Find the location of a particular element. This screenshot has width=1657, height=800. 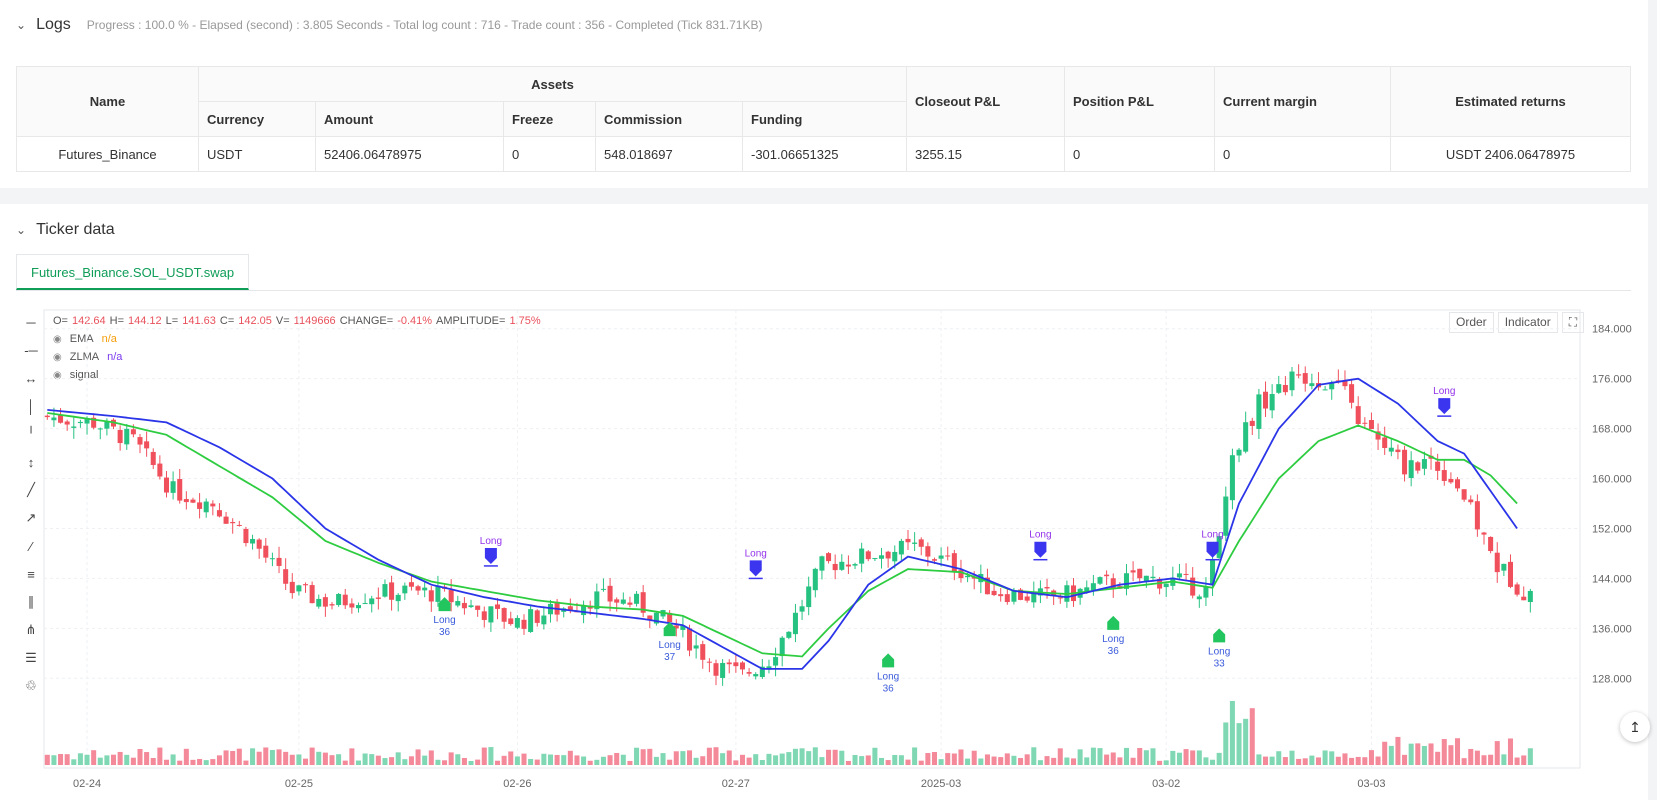

col-returns: Estimated returns is located at coordinates (1510, 101).